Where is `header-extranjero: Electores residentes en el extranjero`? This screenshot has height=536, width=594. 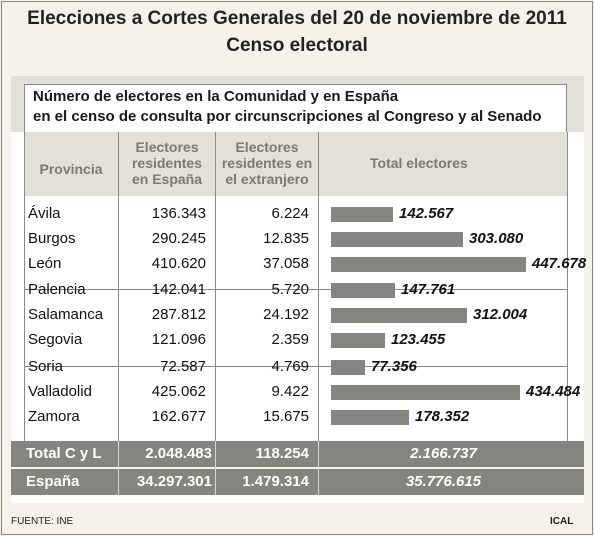
header-extranjero: Electores residentes en el extranjero is located at coordinates (267, 163).